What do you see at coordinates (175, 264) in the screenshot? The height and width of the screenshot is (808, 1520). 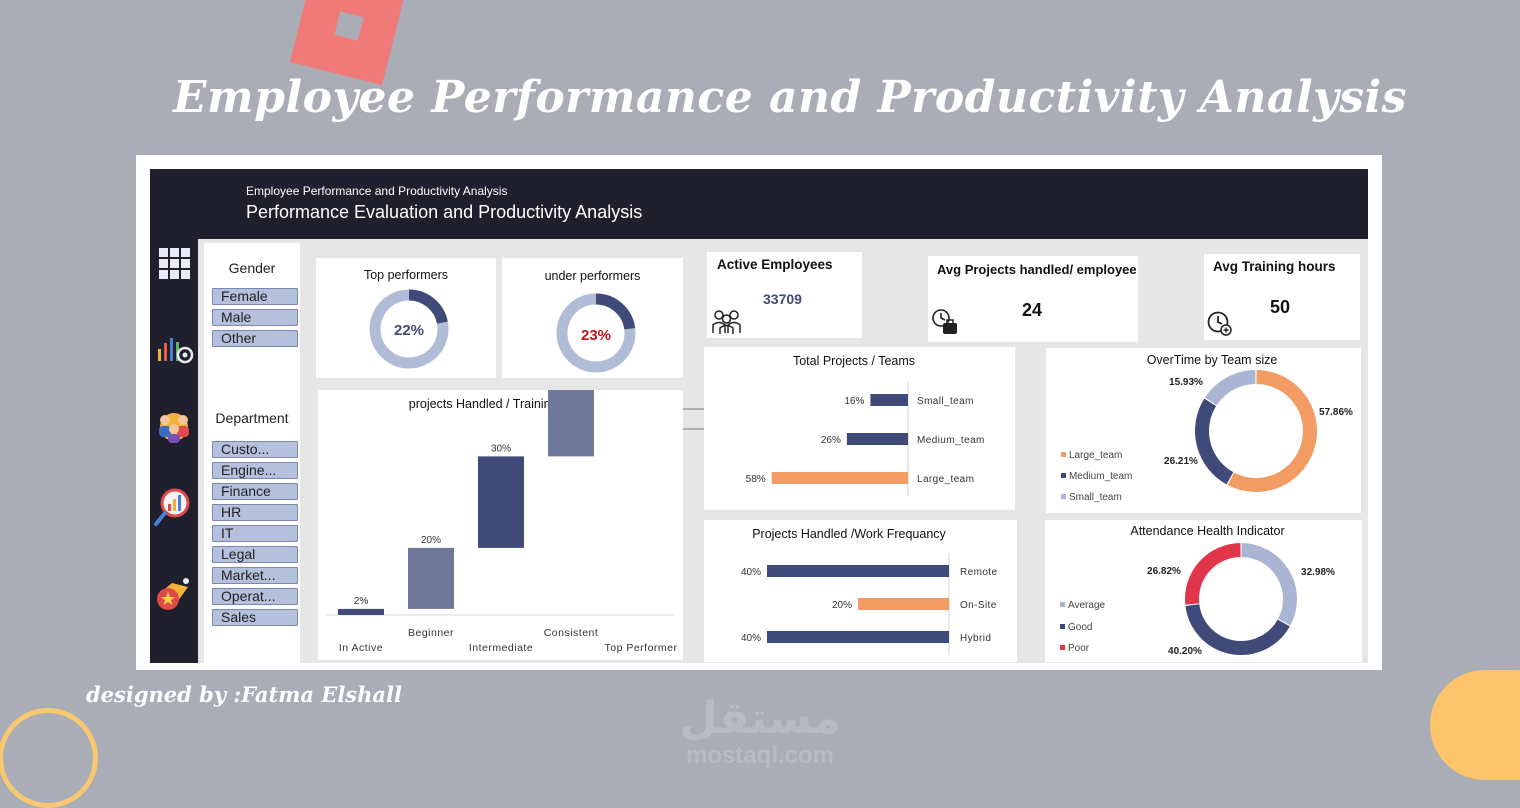 I see `grid-icon` at bounding box center [175, 264].